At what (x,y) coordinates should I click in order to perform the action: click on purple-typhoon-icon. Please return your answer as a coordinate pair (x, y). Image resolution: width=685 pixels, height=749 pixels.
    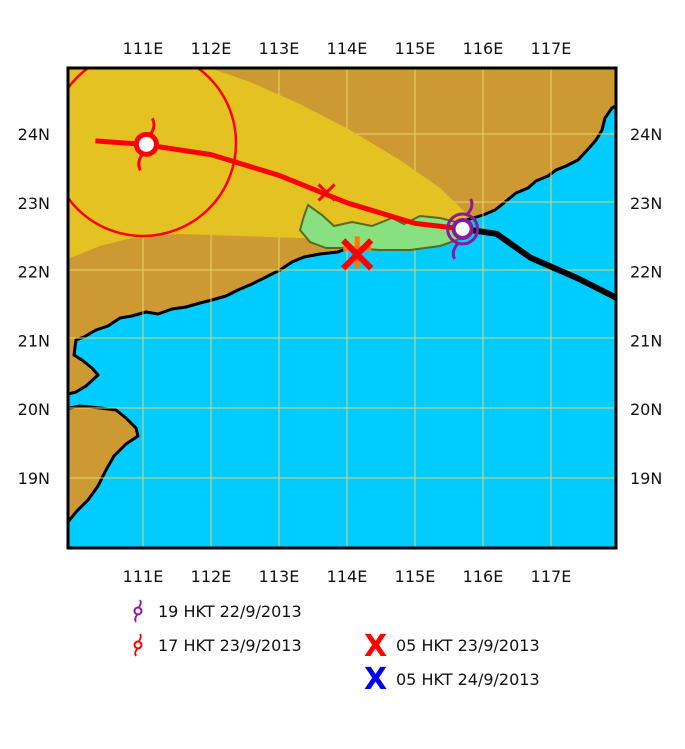
    Looking at the image, I should click on (138, 611).